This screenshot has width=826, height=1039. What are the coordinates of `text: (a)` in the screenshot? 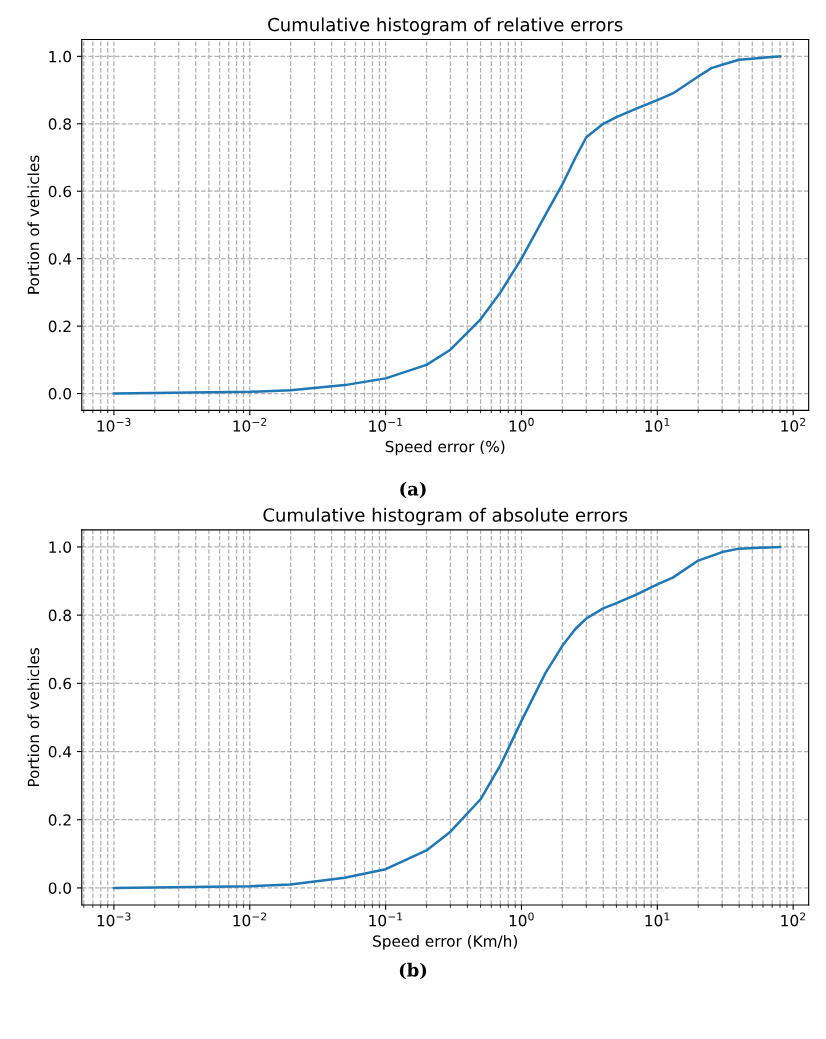 It's located at (413, 490).